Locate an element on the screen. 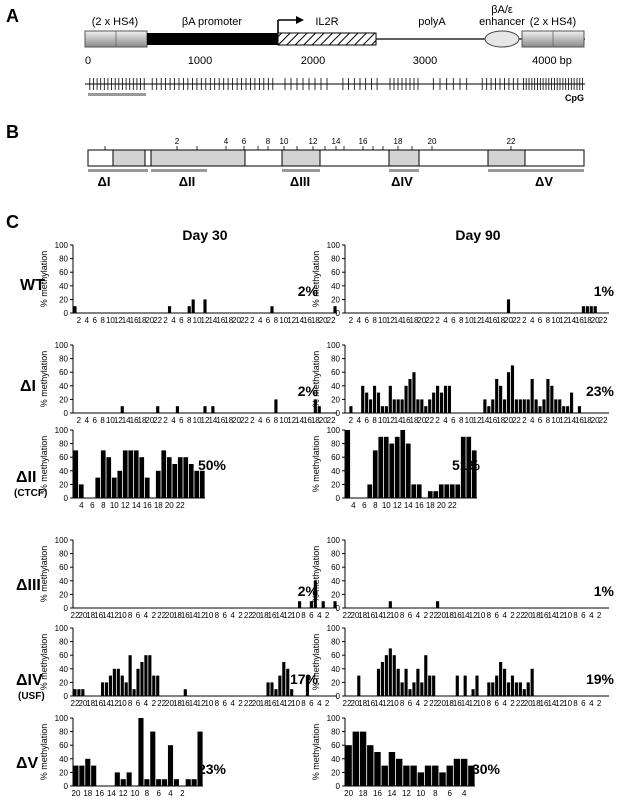 The width and height of the screenshot is (628, 800). b-num-14: 14 is located at coordinates (336, 141).